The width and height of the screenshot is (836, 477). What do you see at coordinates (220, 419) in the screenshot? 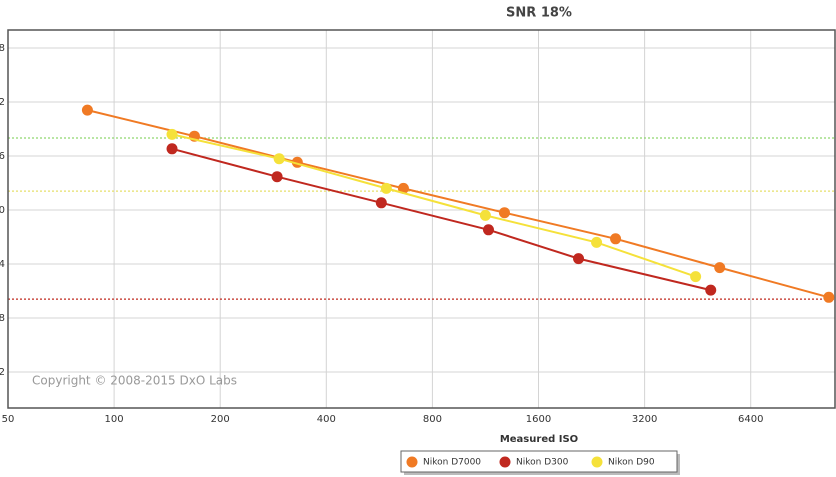
I see `x-tick-label: 200` at bounding box center [220, 419].